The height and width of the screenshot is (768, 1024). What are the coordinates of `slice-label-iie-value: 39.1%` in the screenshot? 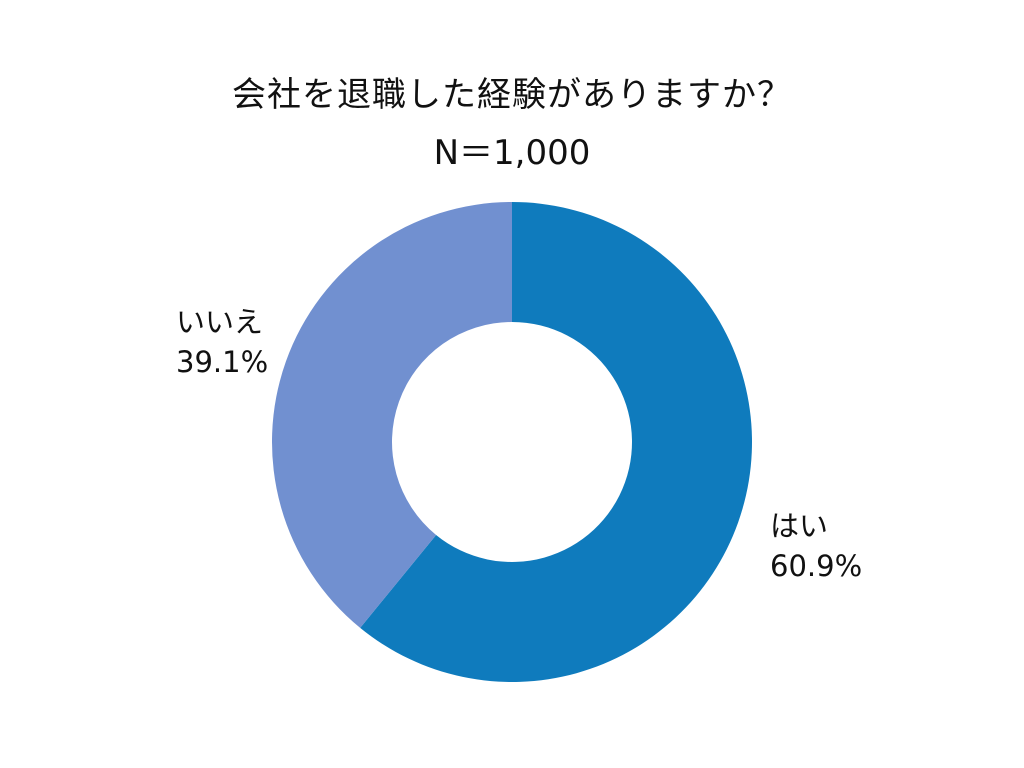 It's located at (222, 362).